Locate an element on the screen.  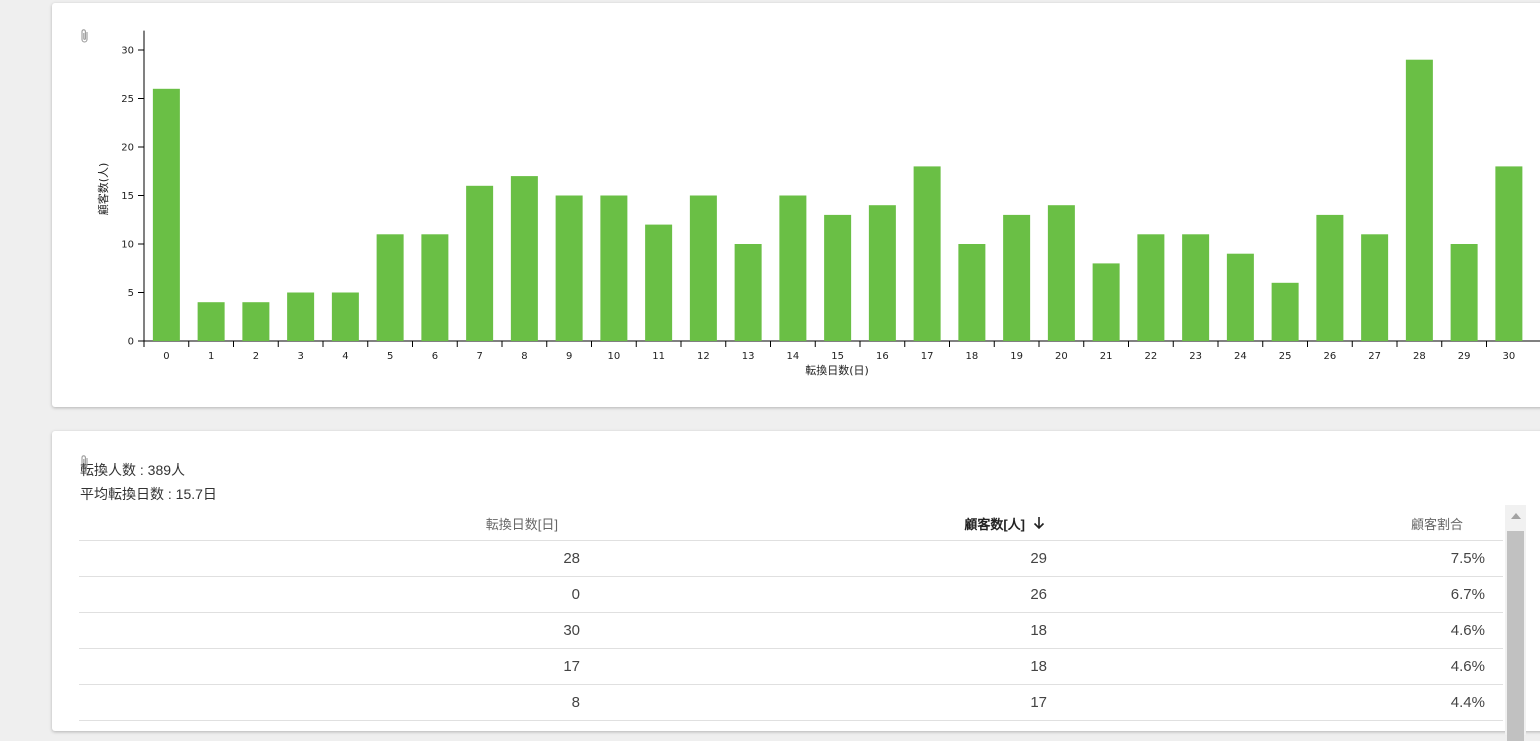
cell-customers: 29 is located at coordinates (1038, 558).